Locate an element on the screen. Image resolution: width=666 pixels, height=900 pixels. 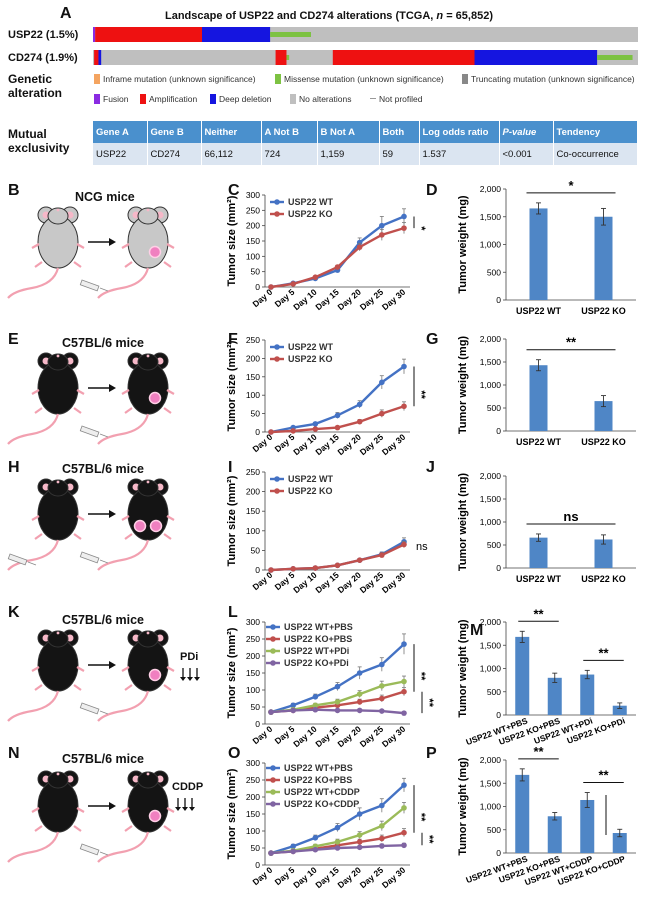
treatment-label-pdi: PDi is located at coordinates (189, 657).